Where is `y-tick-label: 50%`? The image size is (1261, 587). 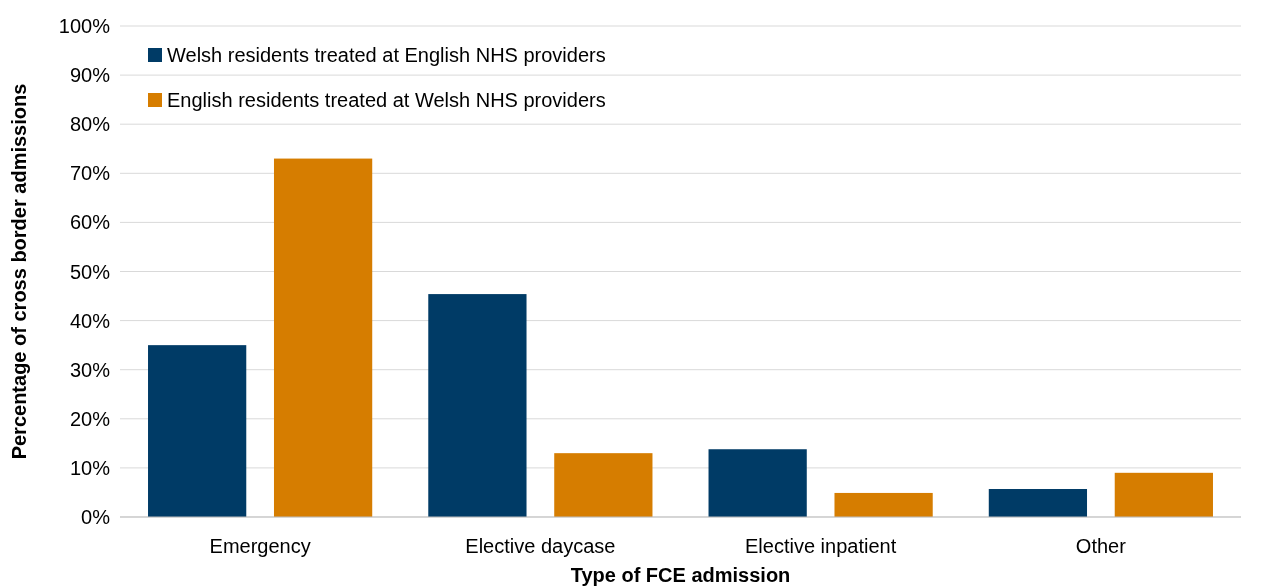
y-tick-label: 50% is located at coordinates (90, 271).